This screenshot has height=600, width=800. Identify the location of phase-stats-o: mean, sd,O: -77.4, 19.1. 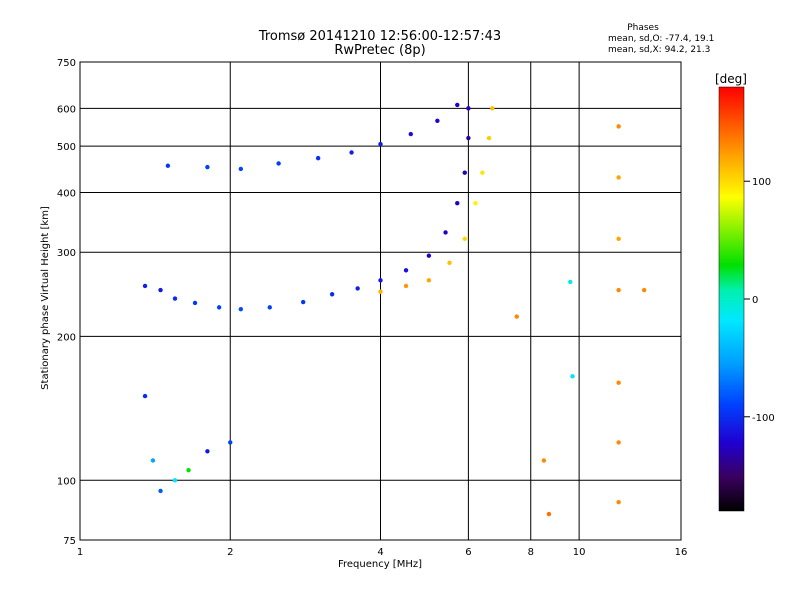
(661, 39).